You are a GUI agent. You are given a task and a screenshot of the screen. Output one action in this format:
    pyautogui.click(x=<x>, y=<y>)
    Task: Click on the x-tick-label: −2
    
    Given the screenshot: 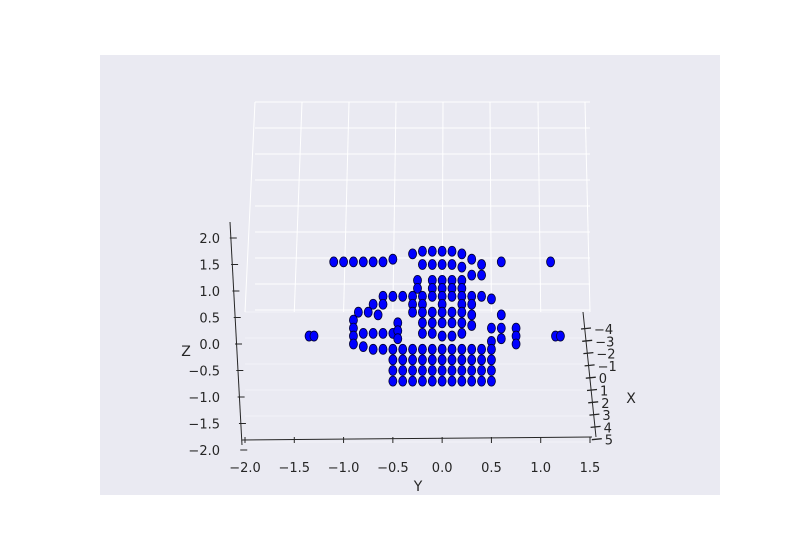 What is the action you would take?
    pyautogui.click(x=605, y=355)
    